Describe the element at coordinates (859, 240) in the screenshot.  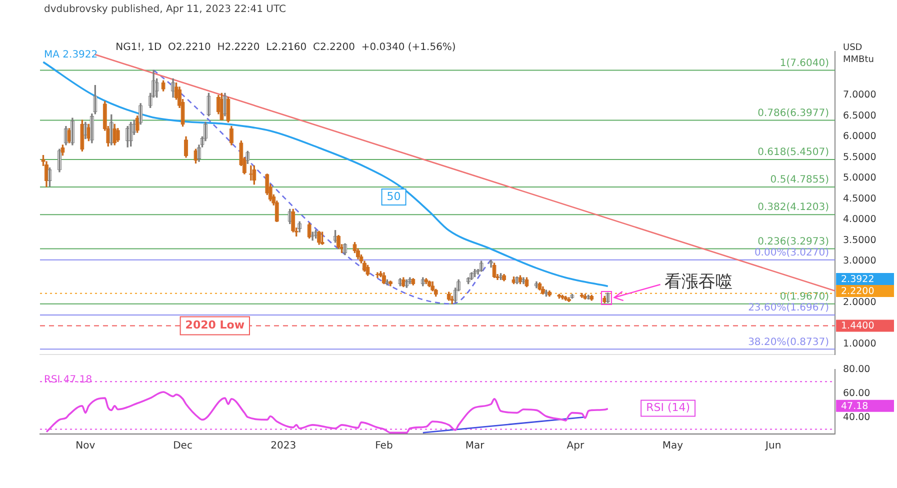
I see `y-tick-label: 3.5000` at that location.